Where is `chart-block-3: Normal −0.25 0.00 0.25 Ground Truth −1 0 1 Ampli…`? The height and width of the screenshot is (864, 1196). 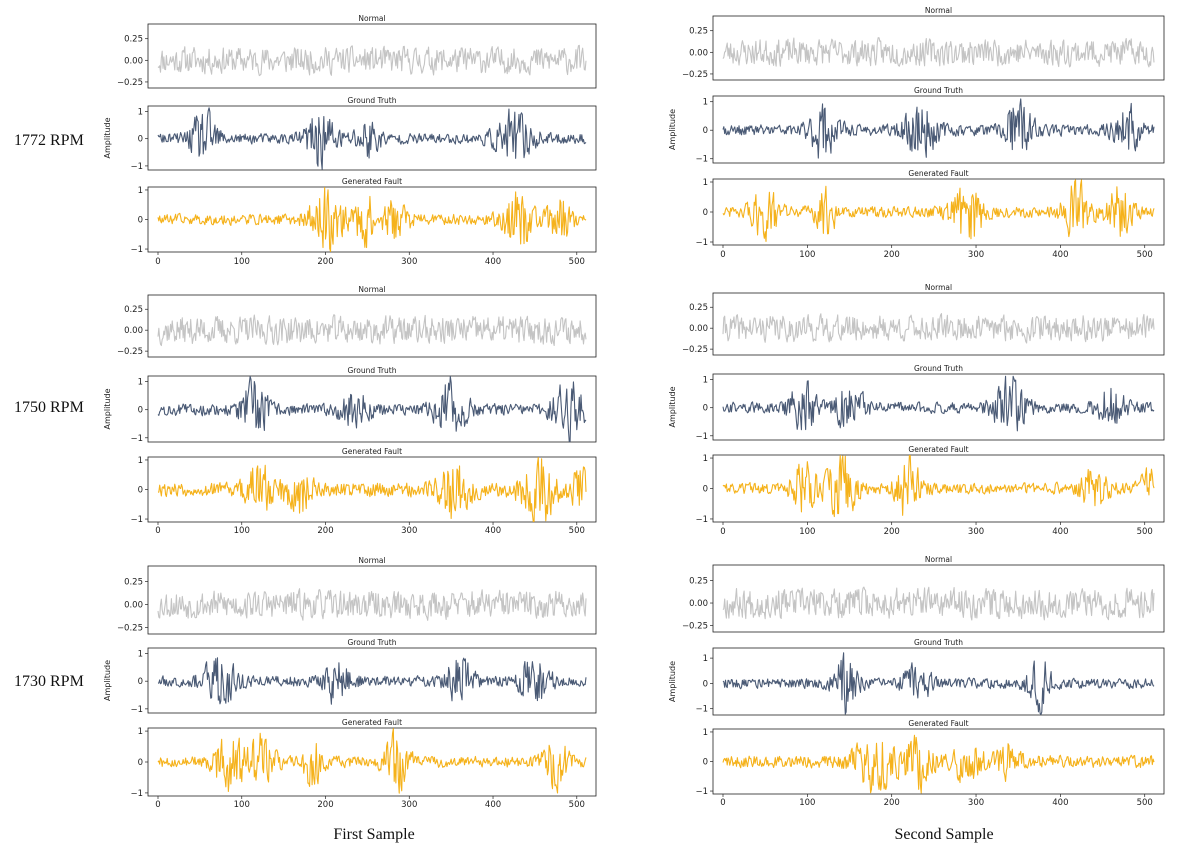
chart-block-3: Normal −0.25 0.00 0.25 Ground Truth −1 0 1 Ampli… is located at coordinates (916, 410).